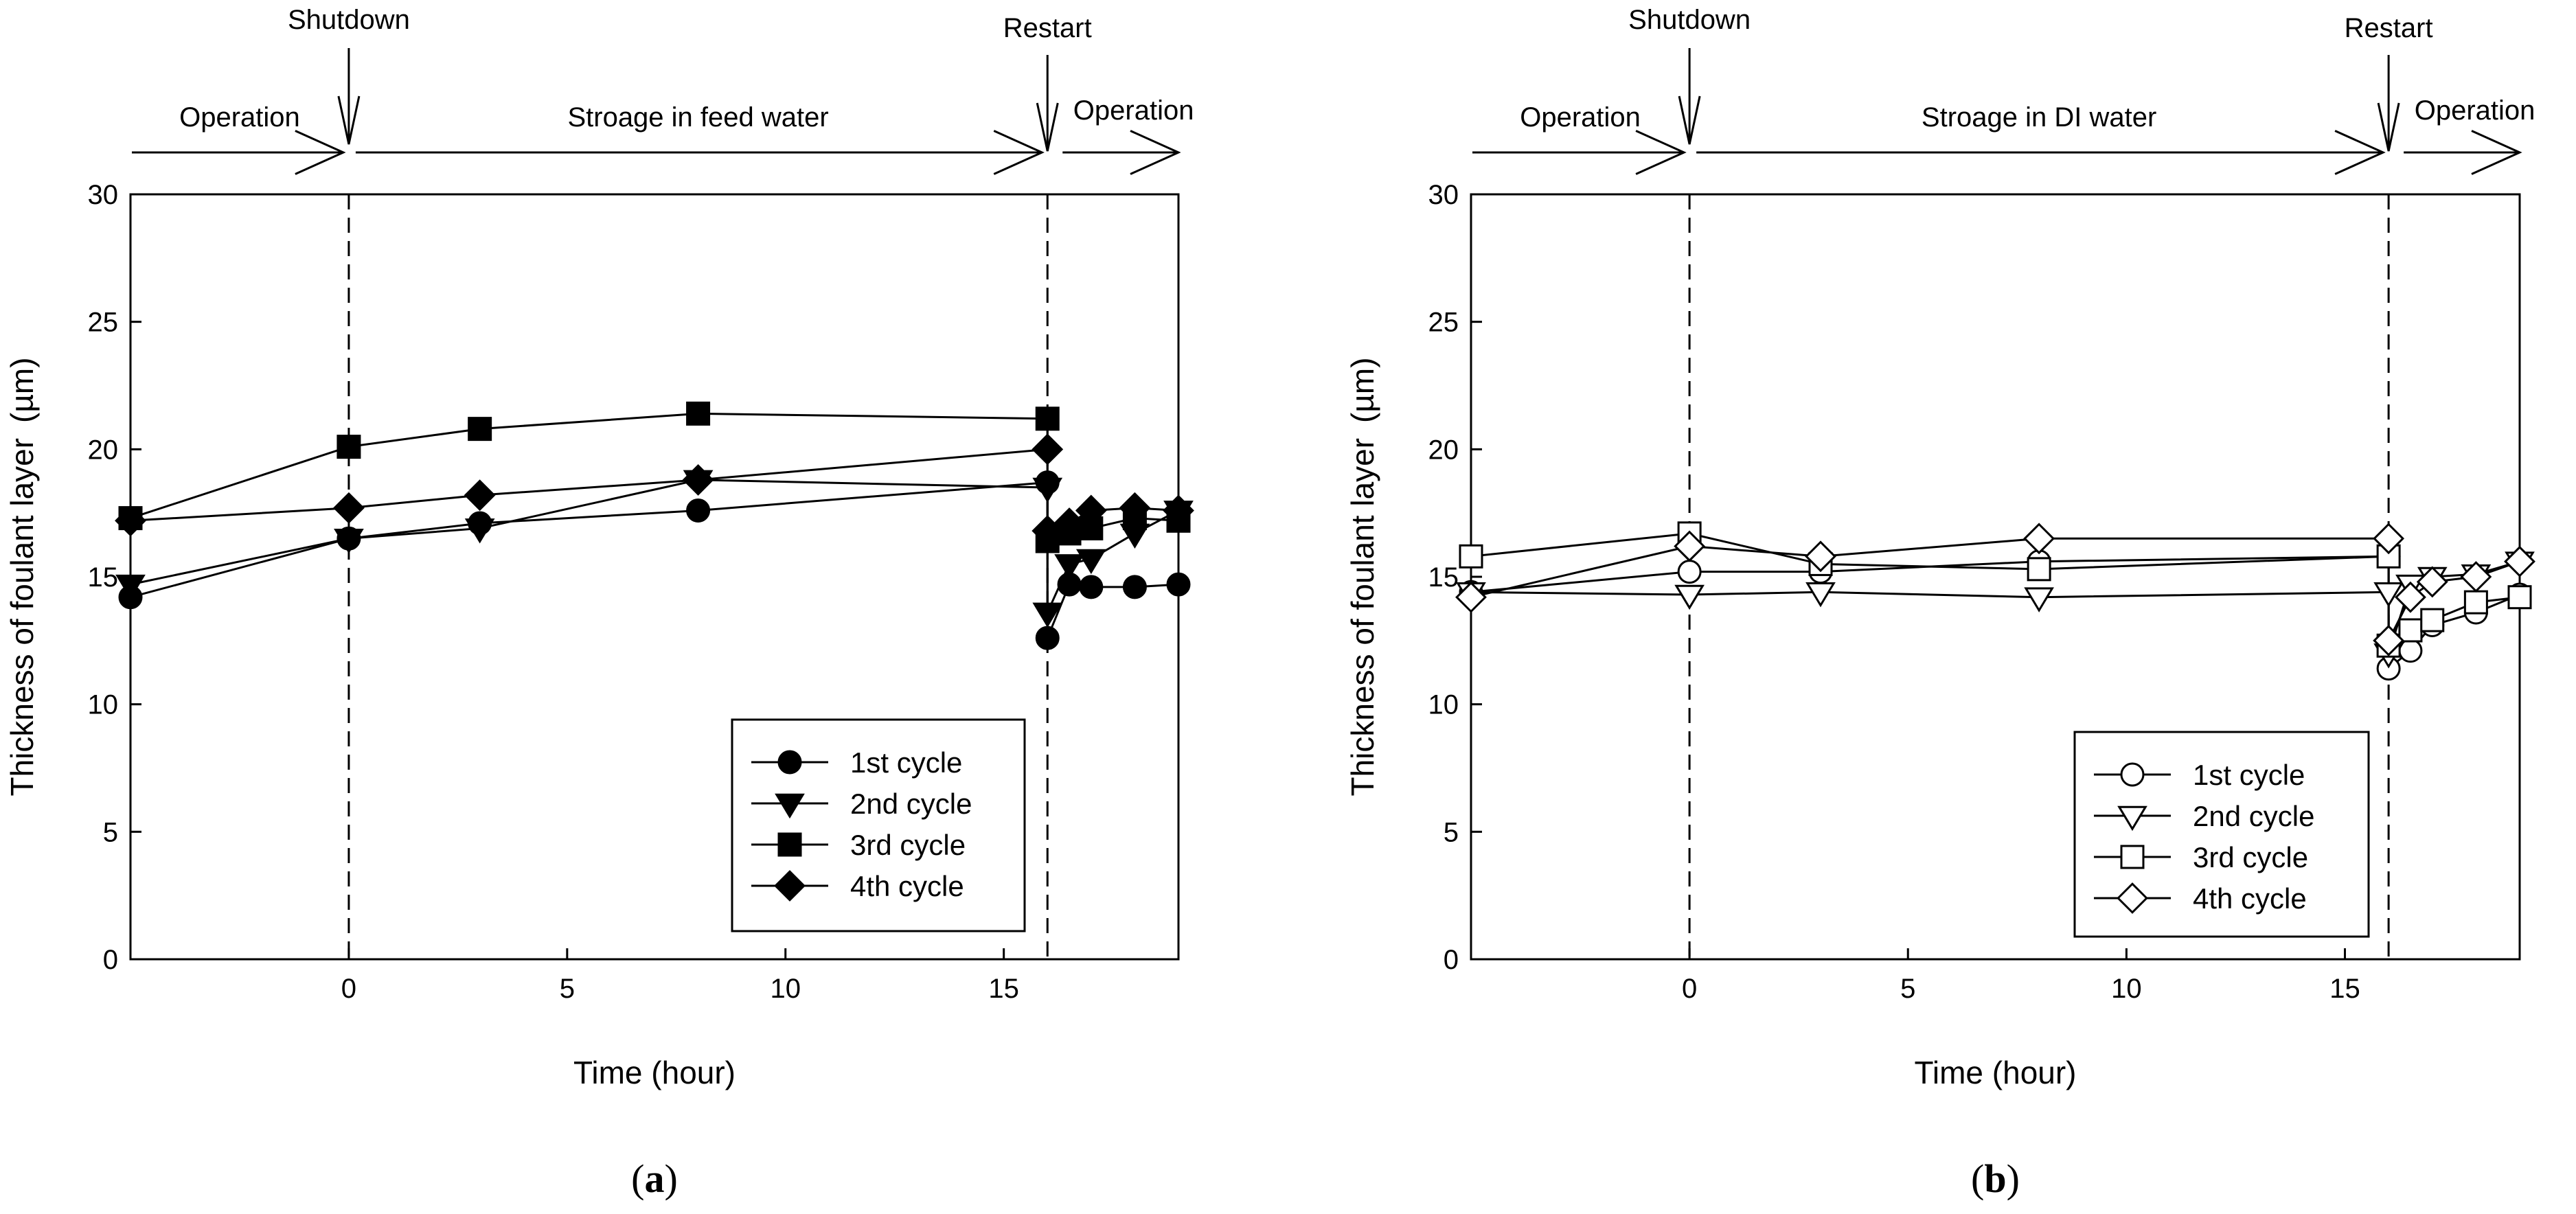 The height and width of the screenshot is (1214, 2576). What do you see at coordinates (2463, 152) in the screenshot?
I see `operation-after-arrow` at bounding box center [2463, 152].